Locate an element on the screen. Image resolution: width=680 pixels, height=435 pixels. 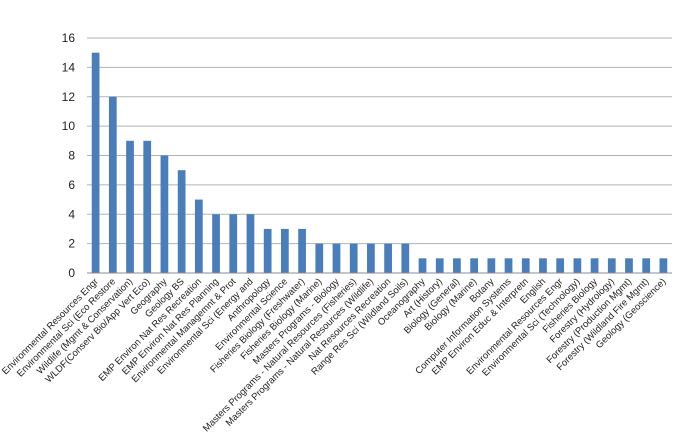
y-axis-tick-labels: 0 2 4 6 8 10 12 14 16 is located at coordinates (69, 155).